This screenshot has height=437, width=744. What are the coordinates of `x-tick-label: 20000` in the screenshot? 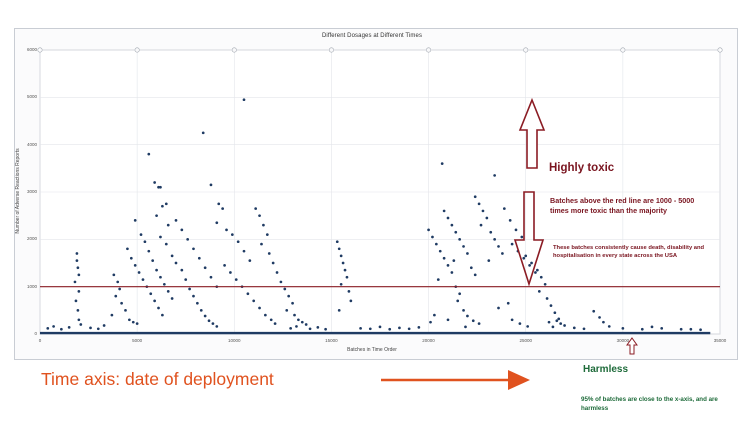 It's located at (428, 340).